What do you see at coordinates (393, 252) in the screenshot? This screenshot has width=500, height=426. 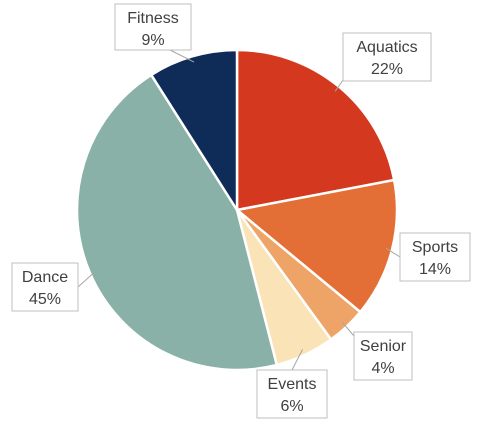 I see `leader-line-sports` at bounding box center [393, 252].